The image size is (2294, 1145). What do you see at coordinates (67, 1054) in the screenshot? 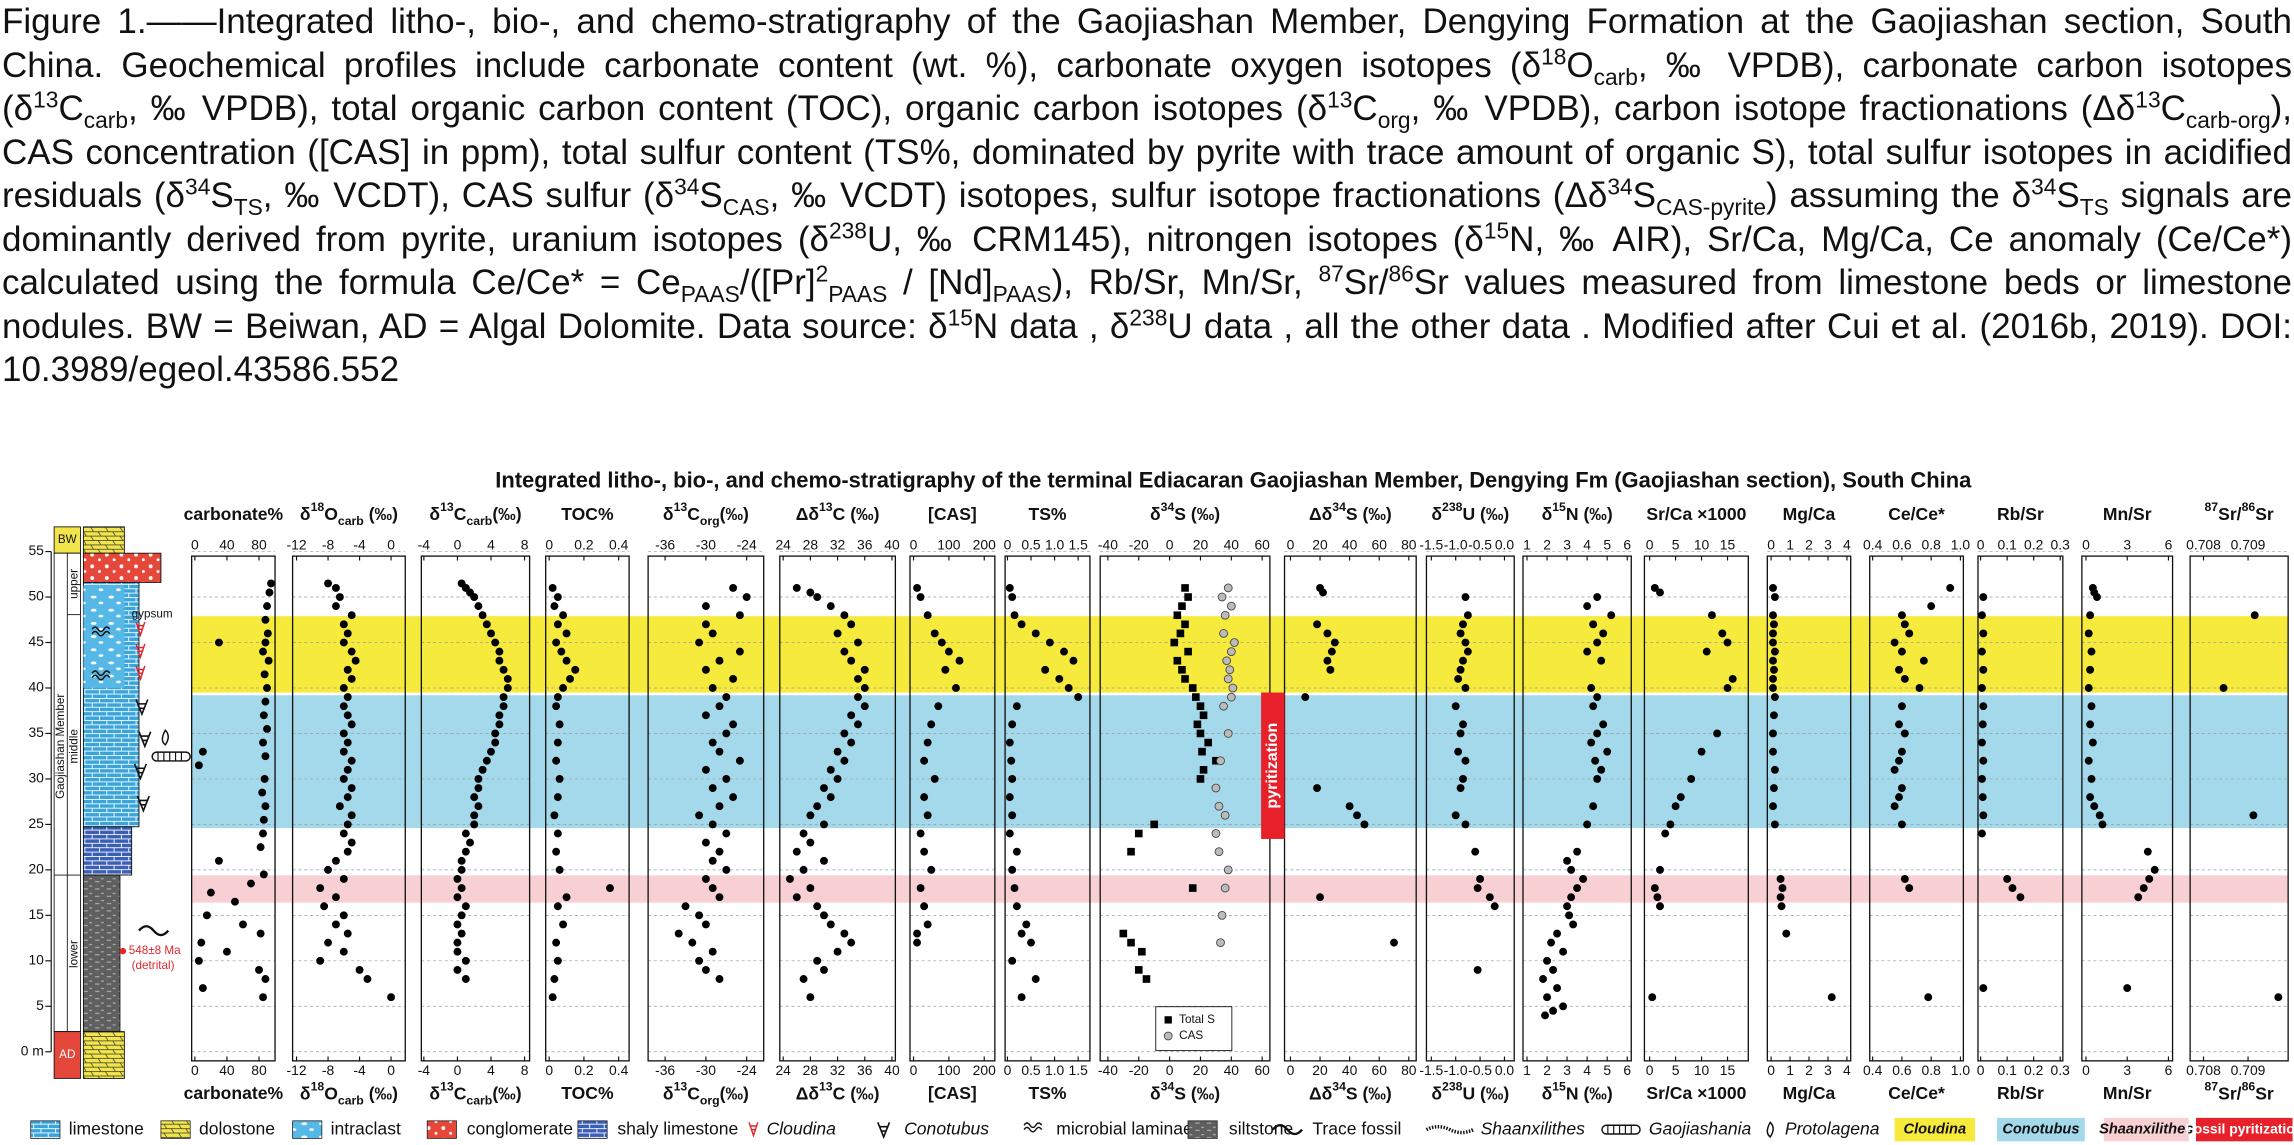
I see `unit-label: AD` at bounding box center [67, 1054].